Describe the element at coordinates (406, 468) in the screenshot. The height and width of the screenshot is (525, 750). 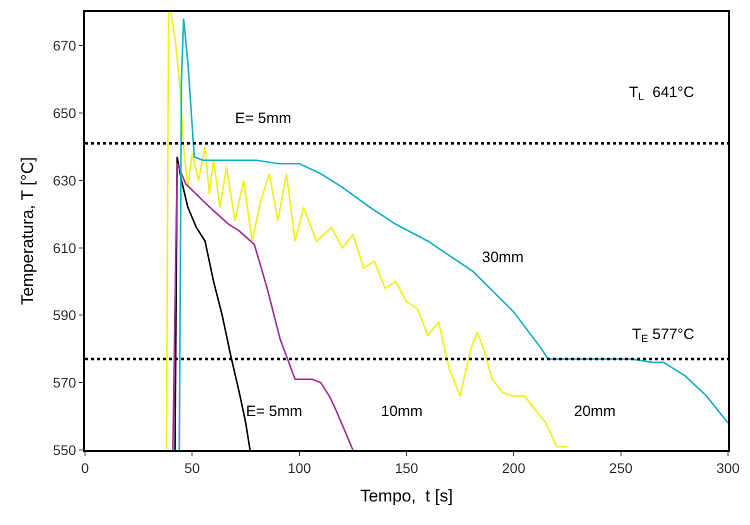
I see `x-tick-label: 150` at that location.